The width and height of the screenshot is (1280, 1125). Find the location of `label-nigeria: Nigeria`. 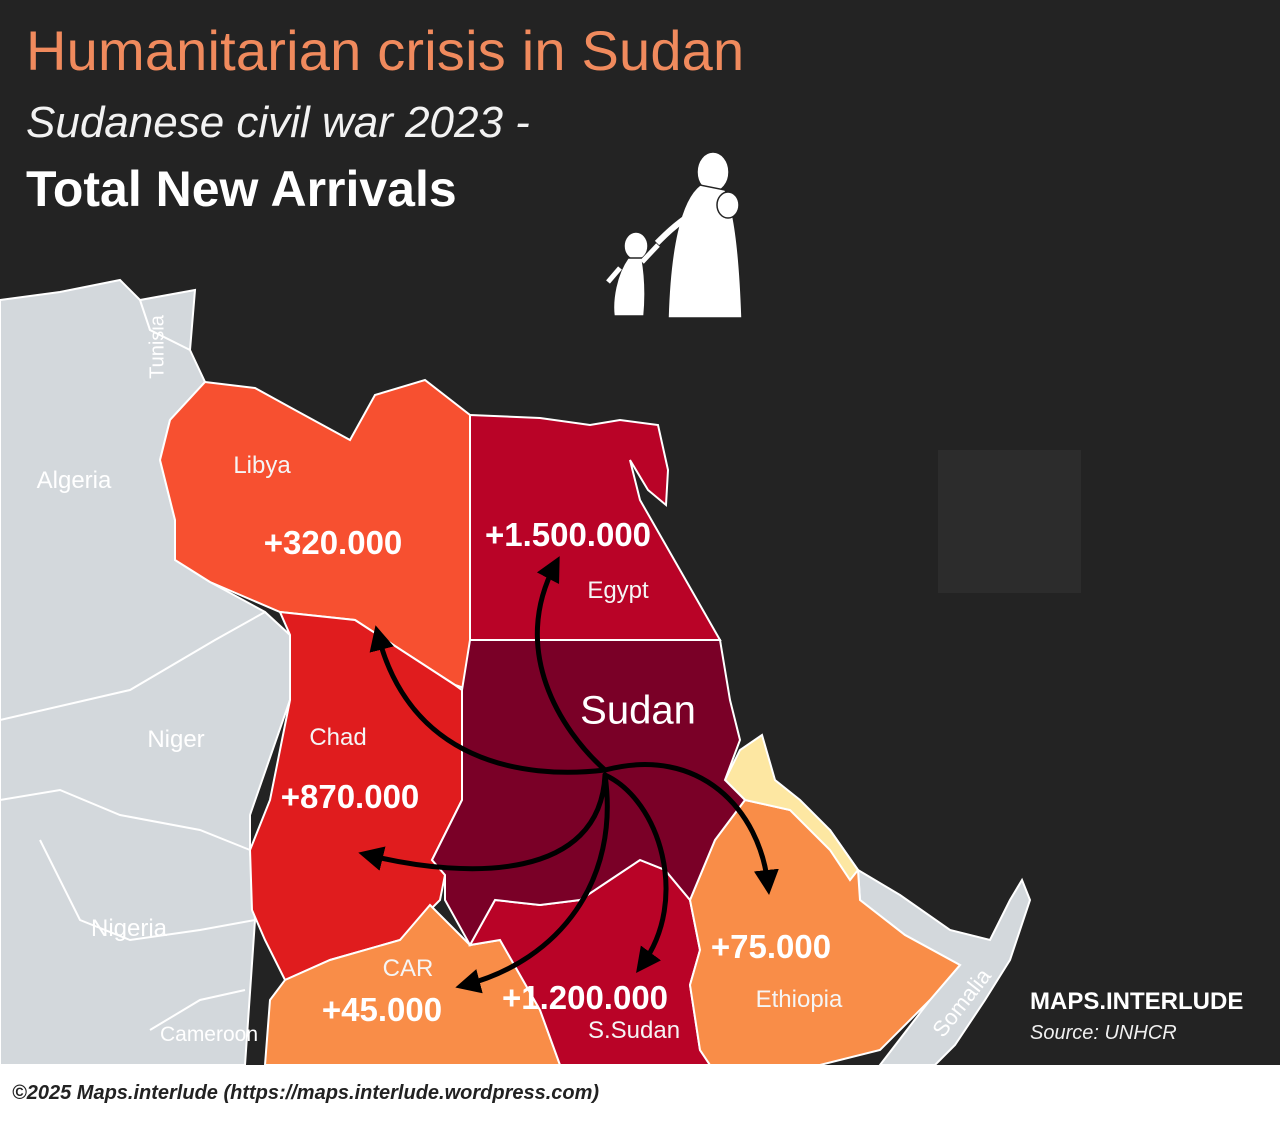

label-nigeria: Nigeria is located at coordinates (129, 928).